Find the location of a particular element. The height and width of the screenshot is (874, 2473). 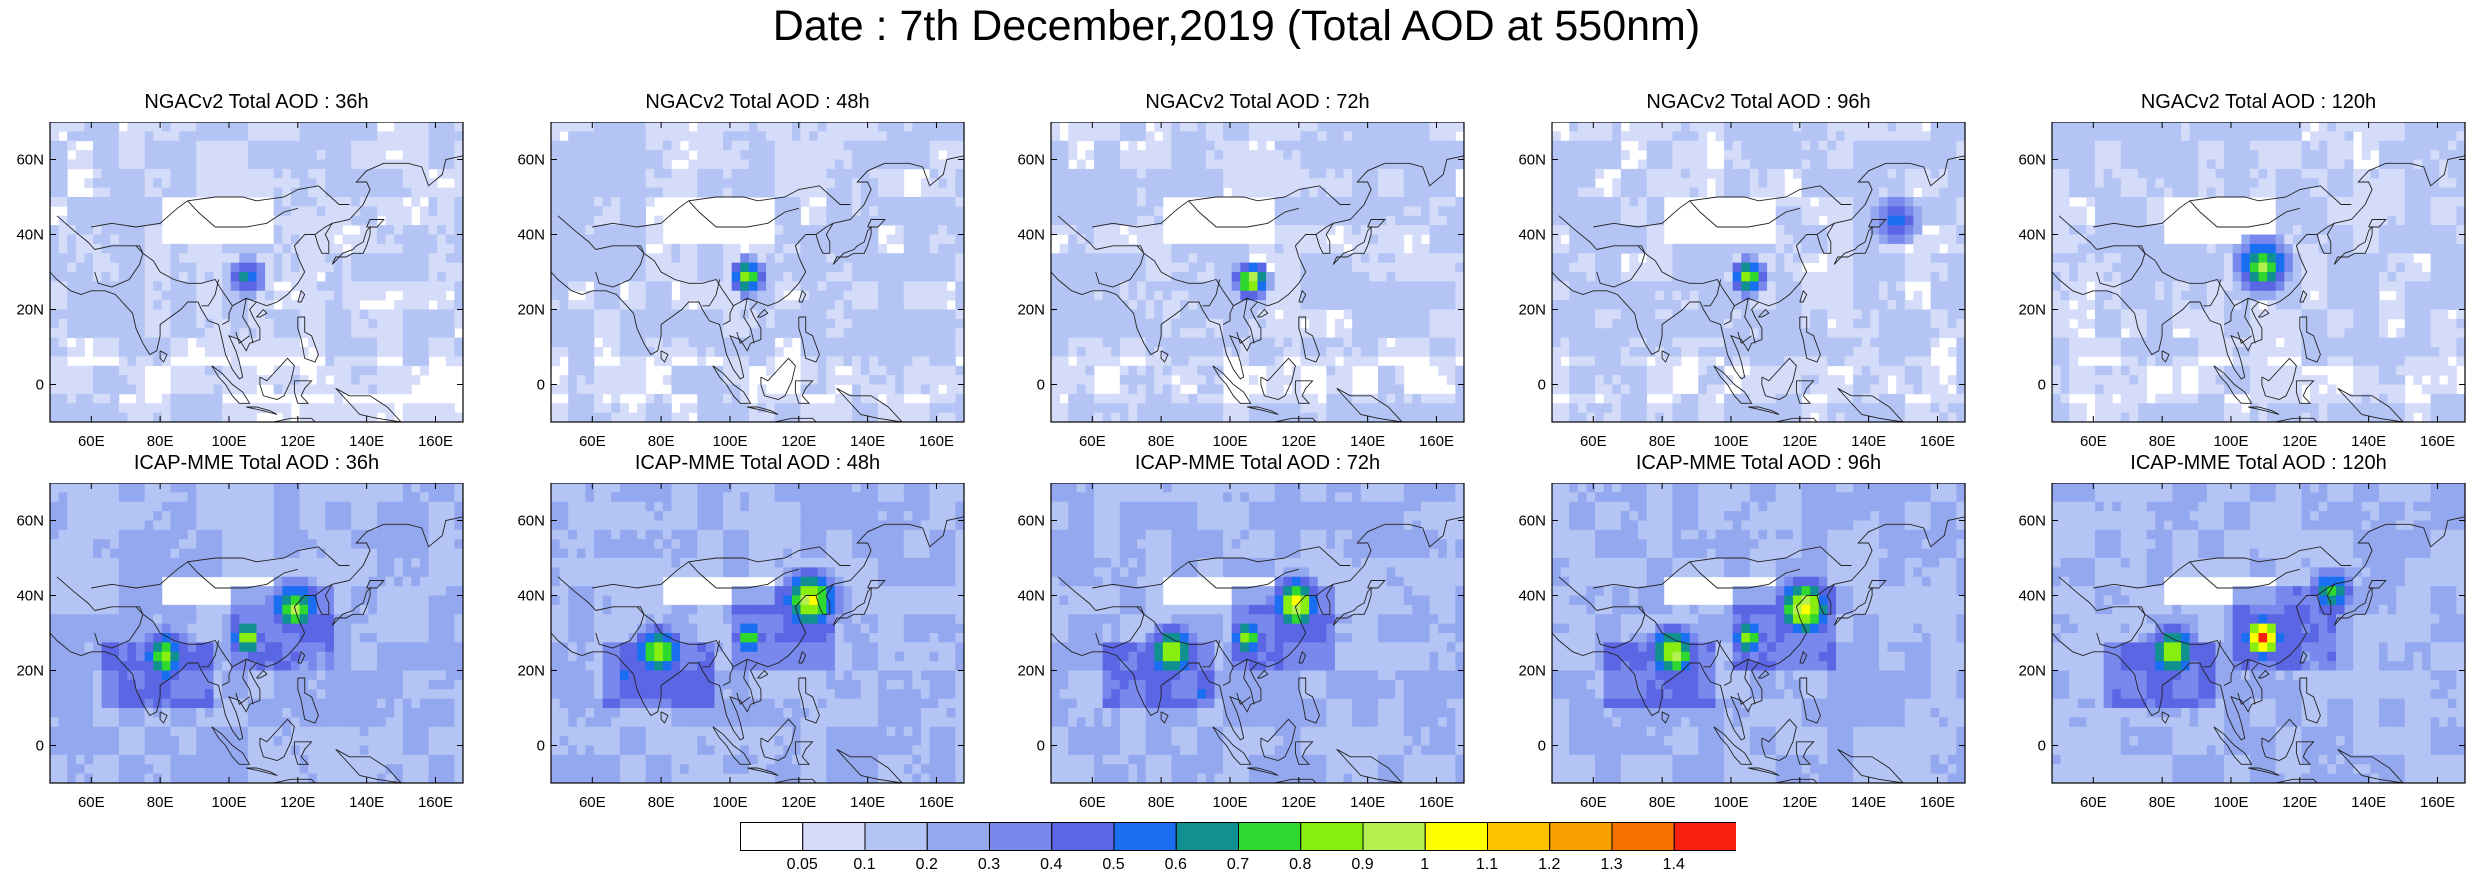

colorbar-label: 0.9 is located at coordinates (1362, 864).